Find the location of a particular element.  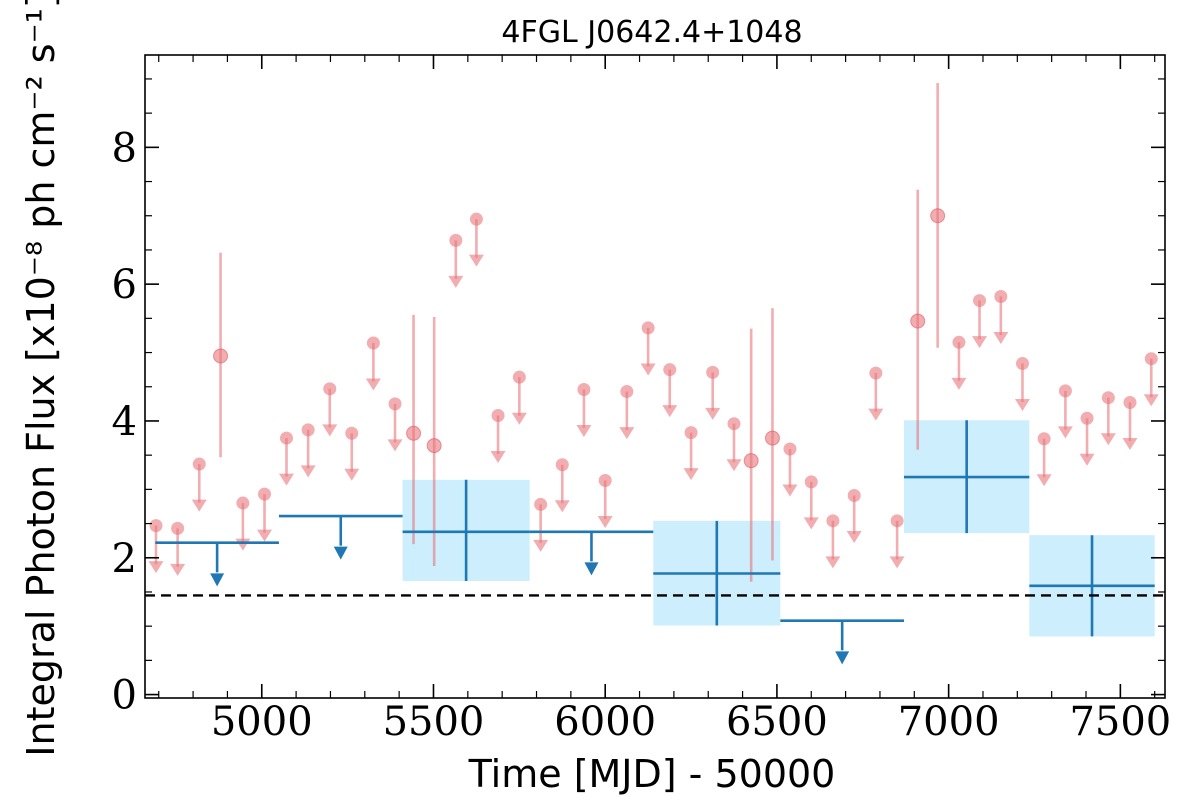

y-tick-label: 0 is located at coordinates (124, 696).